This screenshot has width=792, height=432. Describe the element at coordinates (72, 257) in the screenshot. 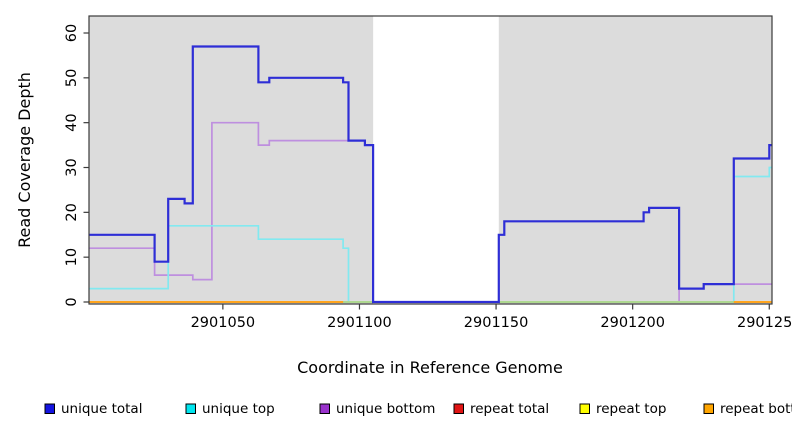

I see `y-tick-label: 10` at that location.